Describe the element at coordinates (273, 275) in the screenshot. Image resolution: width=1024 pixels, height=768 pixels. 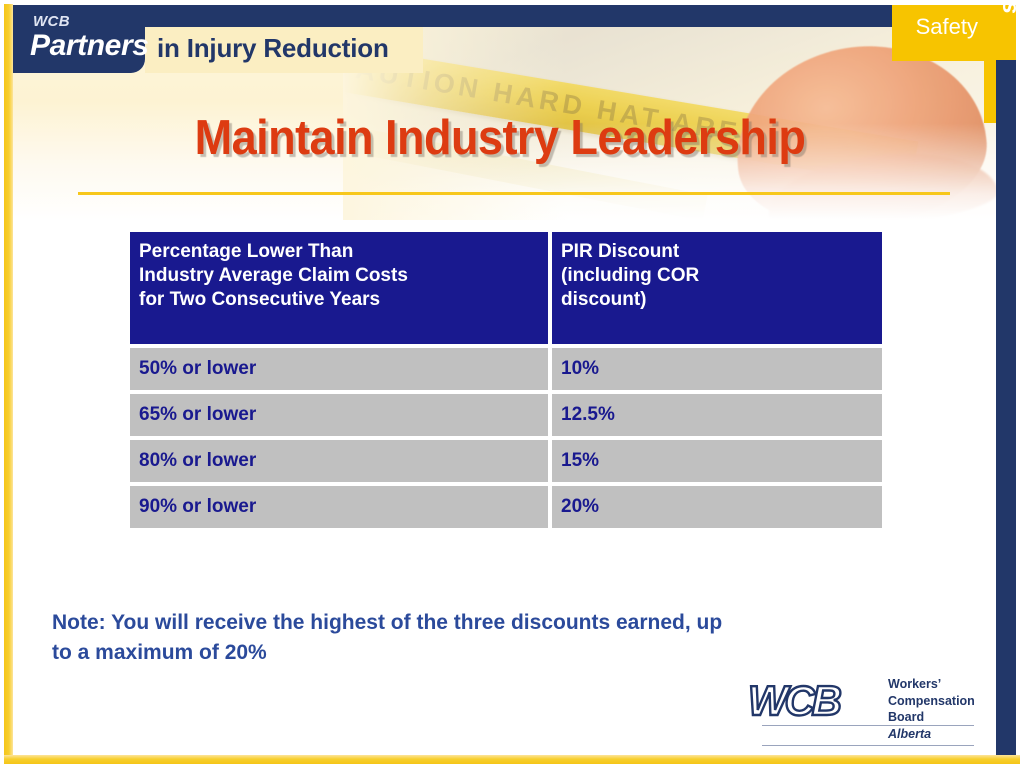
I see `header-line-2: Industry Average Claim Costs` at that location.